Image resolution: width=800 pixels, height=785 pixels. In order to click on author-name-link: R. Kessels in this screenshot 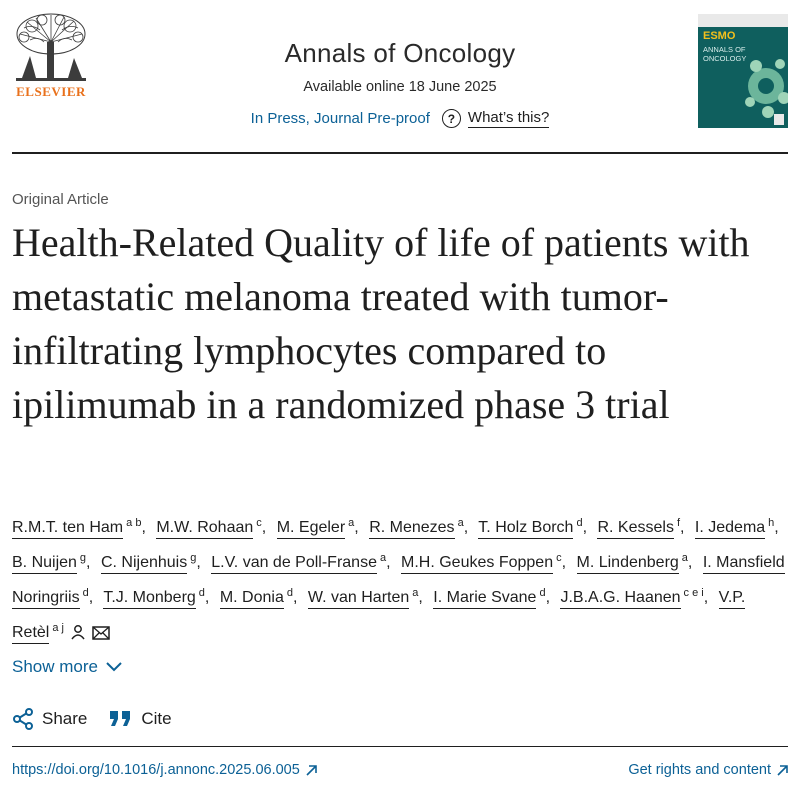, I will do `click(635, 529)`.